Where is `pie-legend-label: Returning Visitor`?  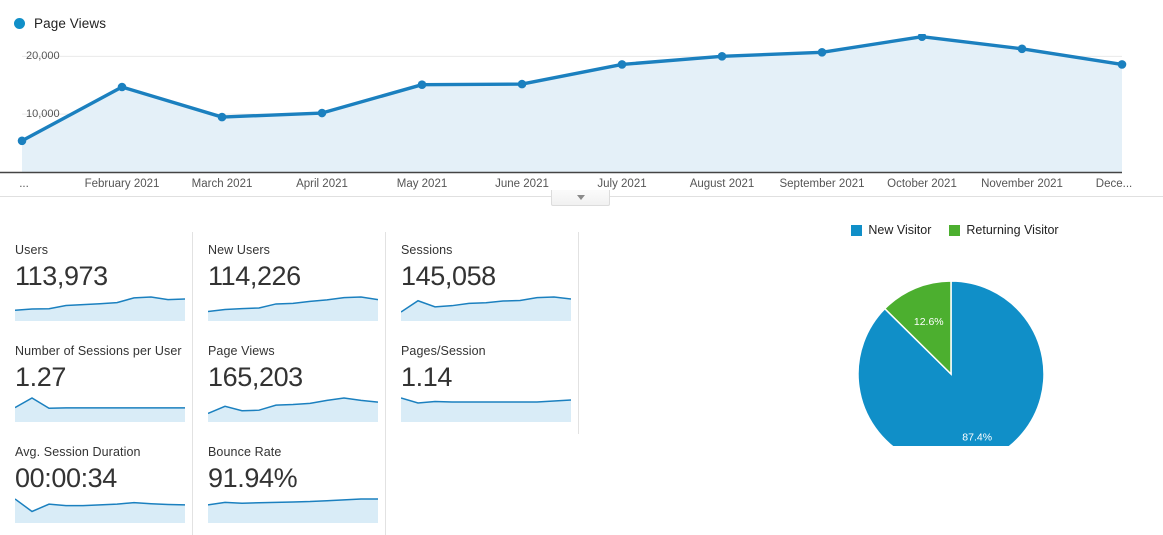
pie-legend-label: Returning Visitor is located at coordinates (1012, 230).